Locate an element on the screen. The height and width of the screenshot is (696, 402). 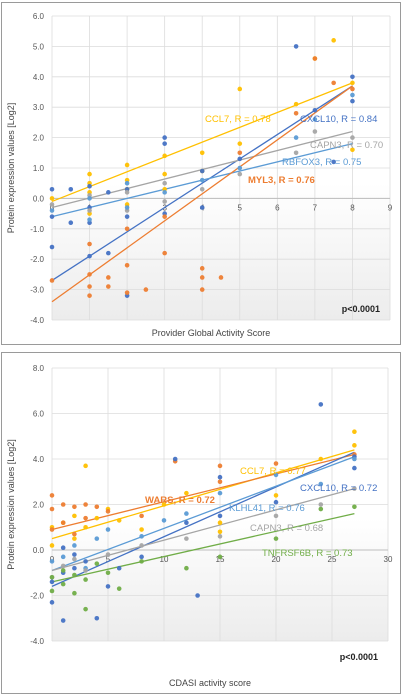
x-tick-label: 8 is located at coordinates (352, 207).